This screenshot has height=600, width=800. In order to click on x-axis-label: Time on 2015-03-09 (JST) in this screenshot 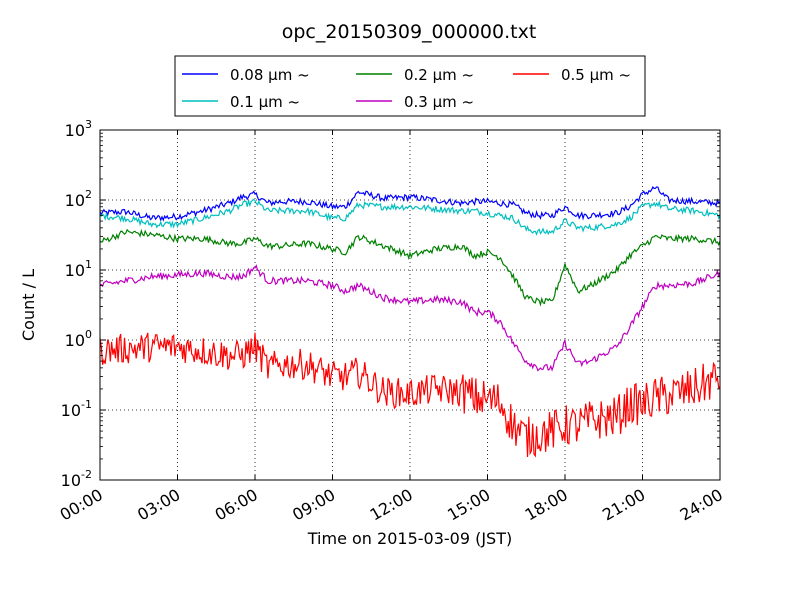, I will do `click(409, 538)`.